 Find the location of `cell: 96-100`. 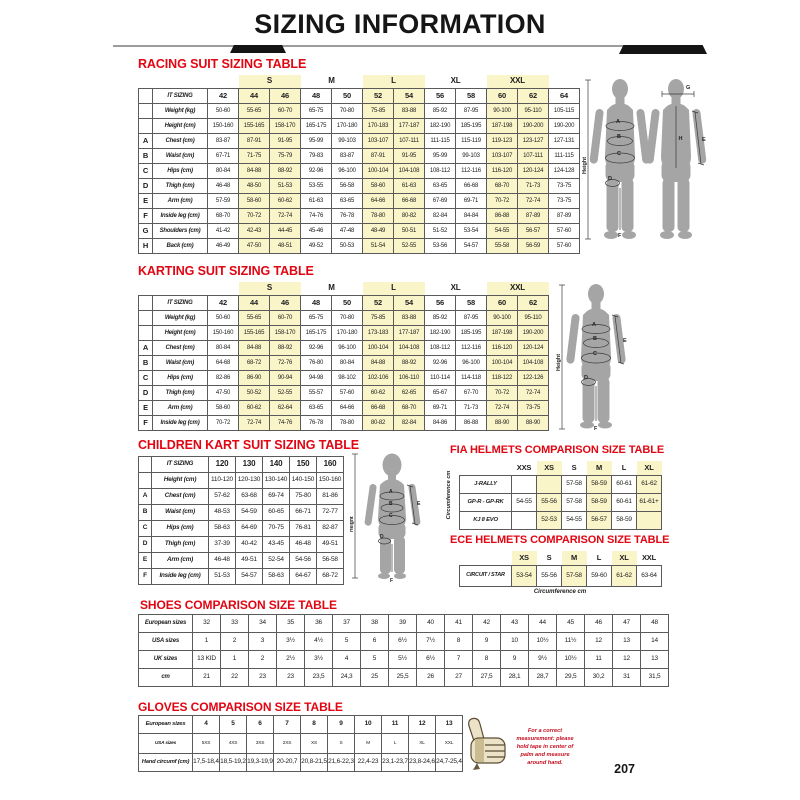

cell: 96-100 is located at coordinates (347, 171).